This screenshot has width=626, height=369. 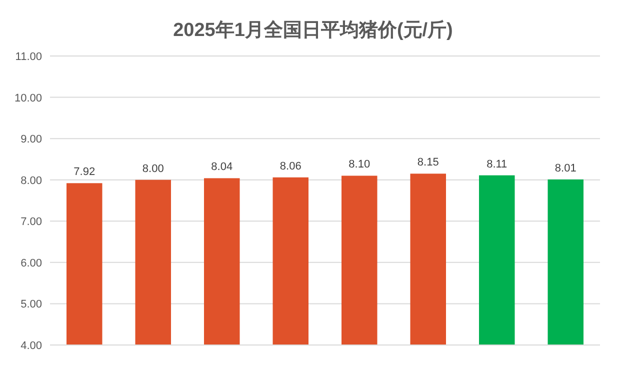 I want to click on data-label: 7.92, so click(x=85, y=172).